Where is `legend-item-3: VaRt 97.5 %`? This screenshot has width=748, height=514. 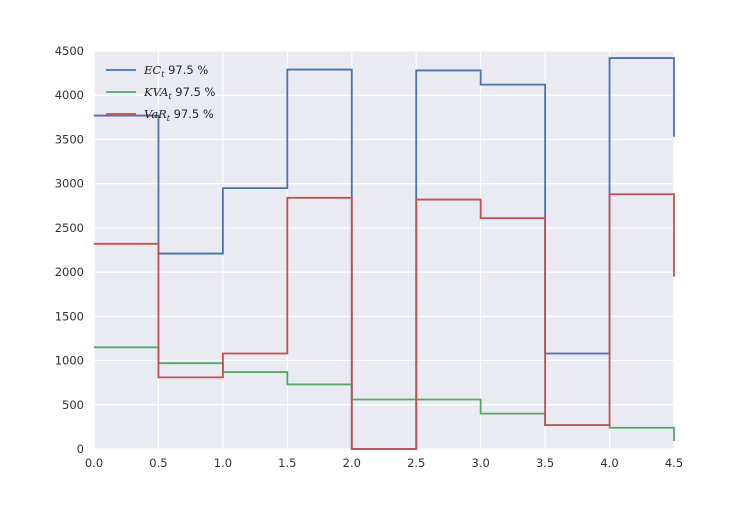
legend-item-3: VaRt 97.5 % is located at coordinates (160, 115).